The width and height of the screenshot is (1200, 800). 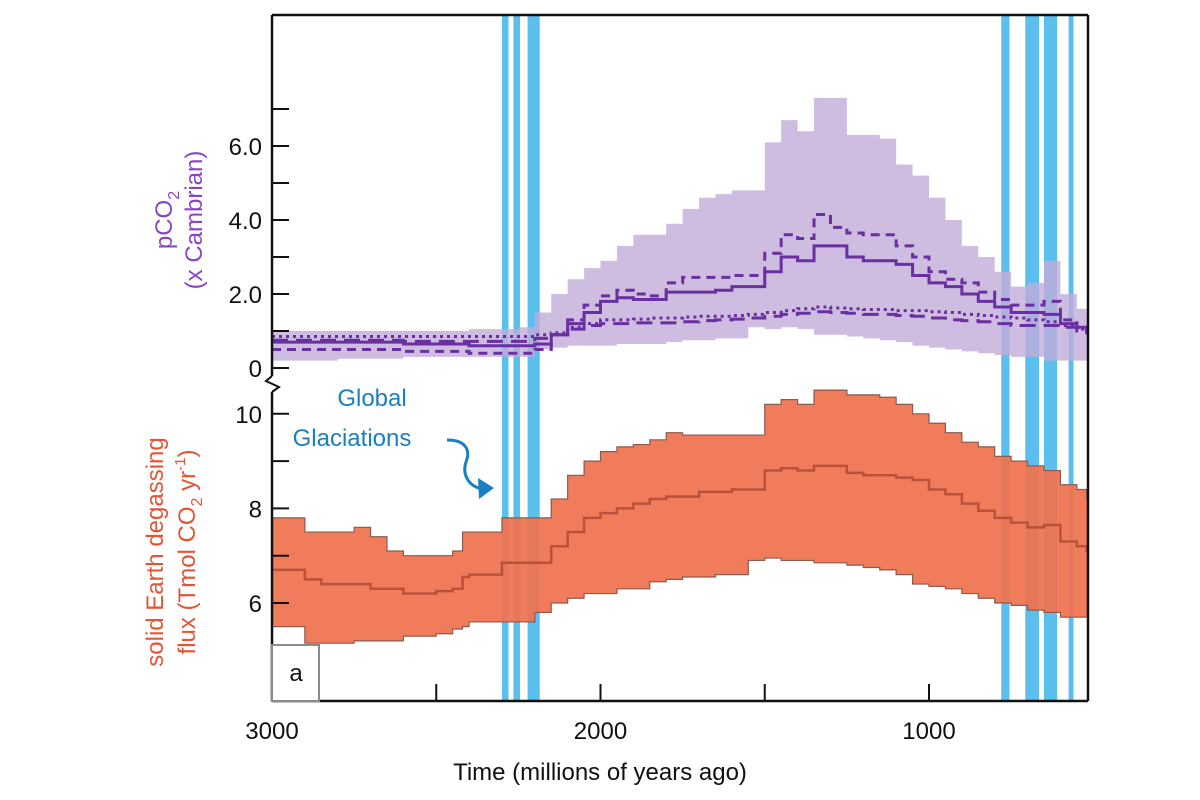 I want to click on panel-label-box, so click(x=295, y=673).